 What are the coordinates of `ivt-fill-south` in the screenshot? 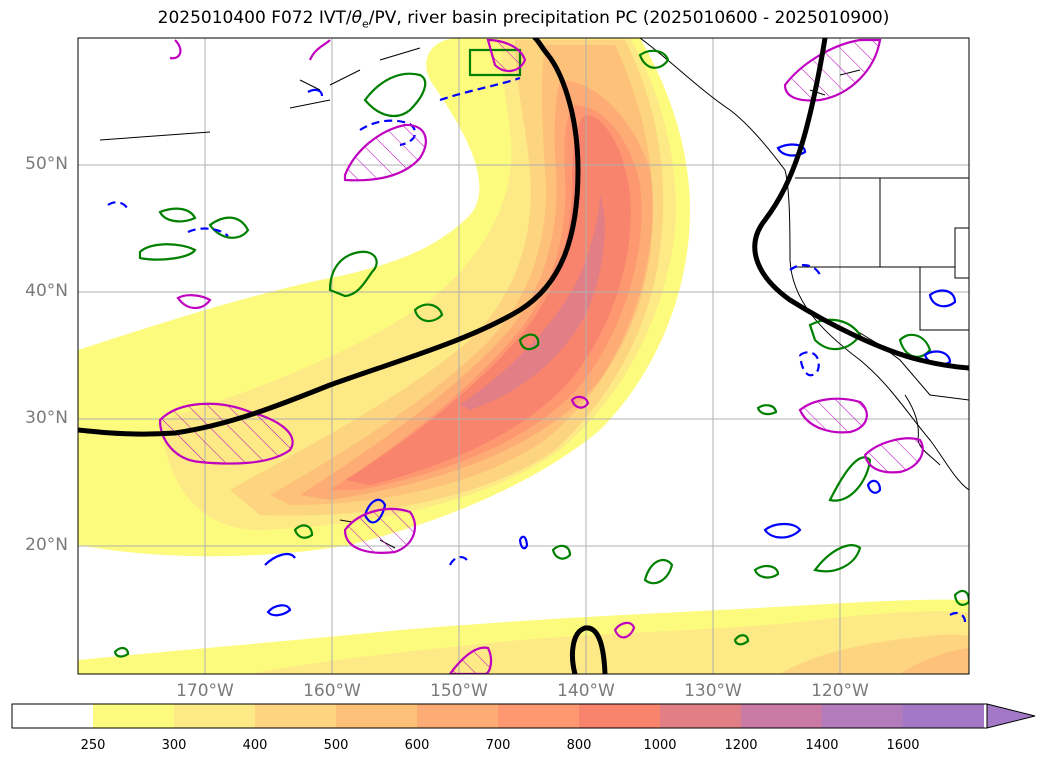 It's located at (523, 636).